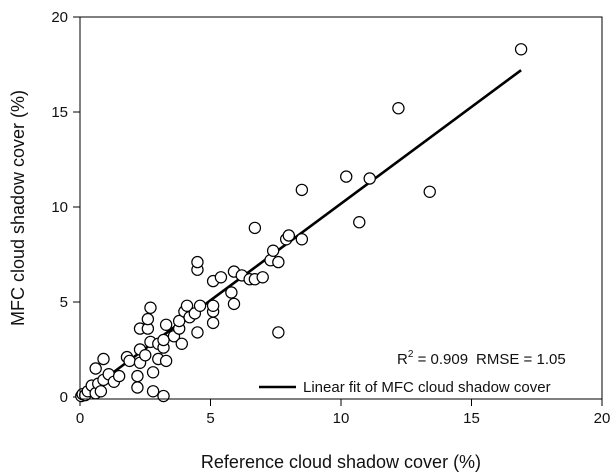 The image size is (615, 474). Describe the element at coordinates (440, 359) in the screenshot. I see `r2-value: = 0.909` at that location.